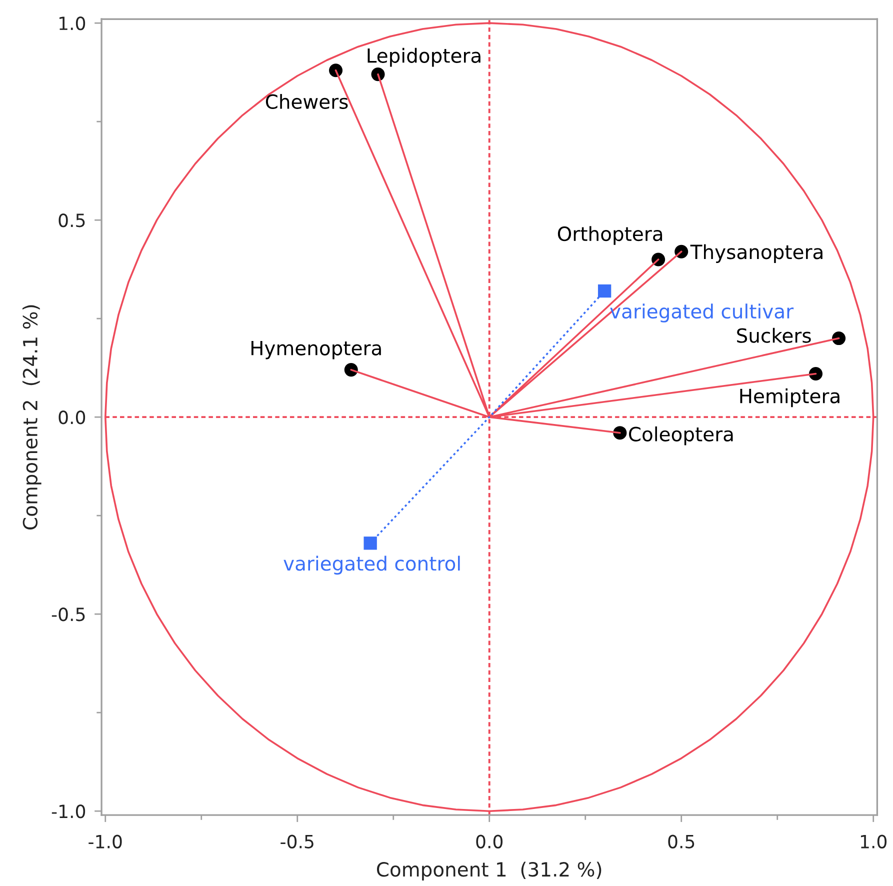 Image resolution: width=893 pixels, height=886 pixels. What do you see at coordinates (32, 417) in the screenshot?
I see `y-axis-title: Component 2 (24.1 %)` at bounding box center [32, 417].